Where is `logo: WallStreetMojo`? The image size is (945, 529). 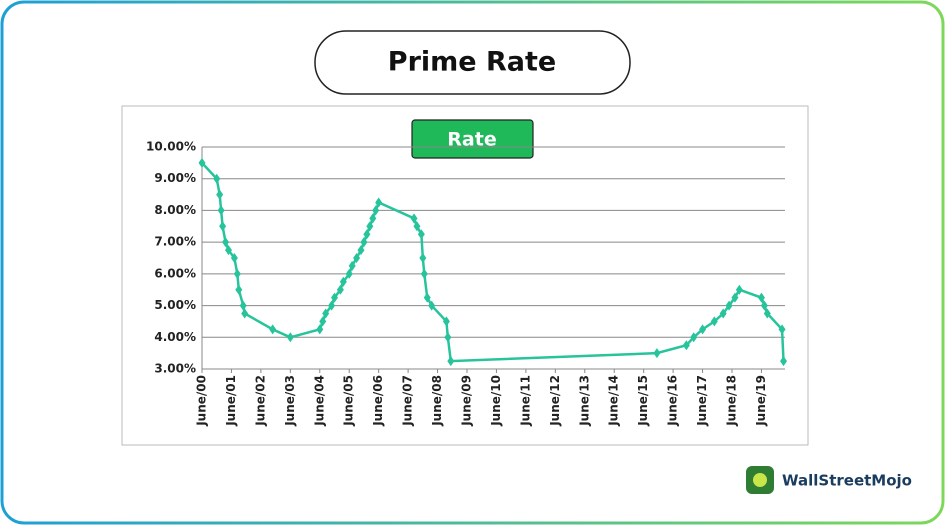
logo: WallStreetMojo is located at coordinates (829, 480).